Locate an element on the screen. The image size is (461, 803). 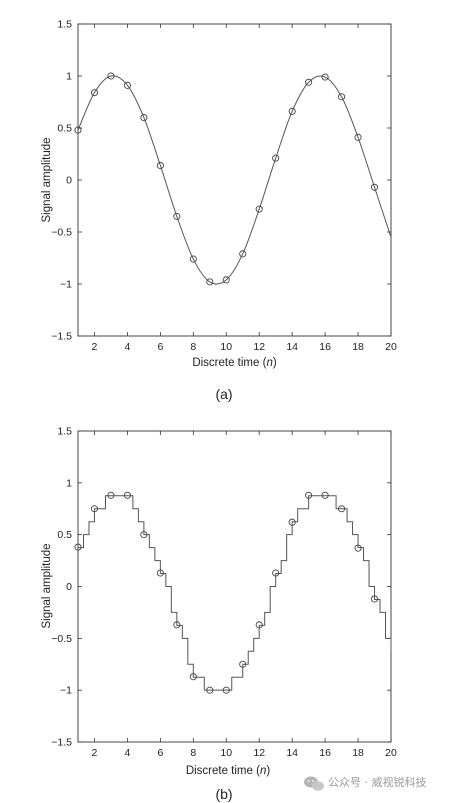
panel-caption: (a) is located at coordinates (223, 394).